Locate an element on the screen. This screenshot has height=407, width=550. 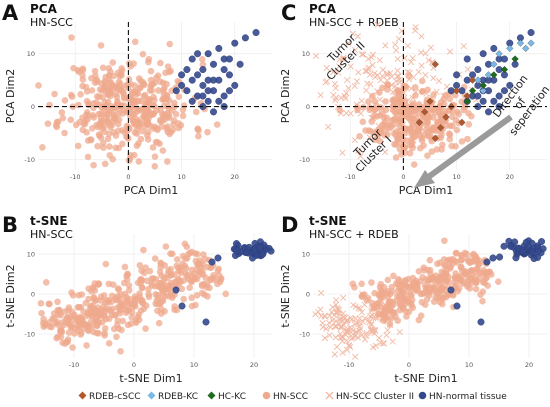
legend-marker is located at coordinates (266, 395).